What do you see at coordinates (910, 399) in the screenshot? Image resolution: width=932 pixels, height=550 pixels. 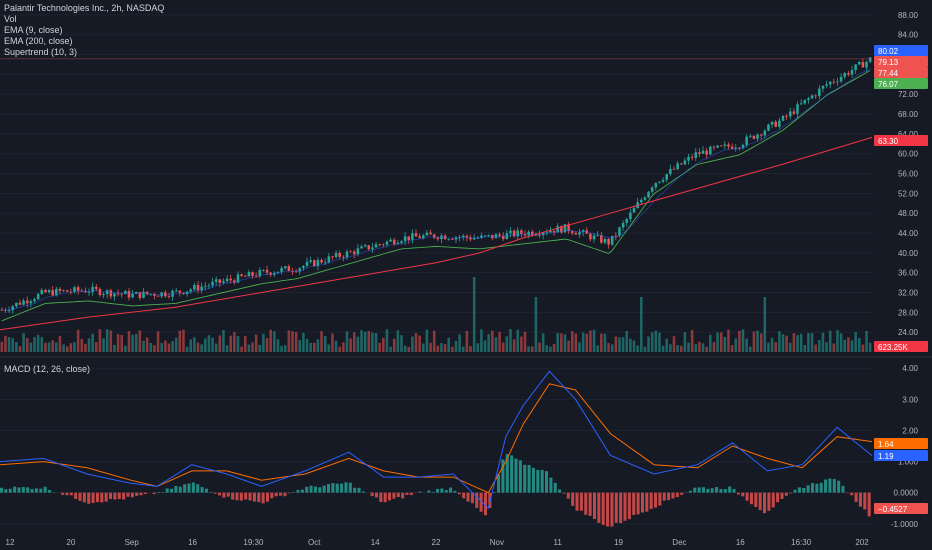 I see `macd-tick-label: 3.00` at bounding box center [910, 399].